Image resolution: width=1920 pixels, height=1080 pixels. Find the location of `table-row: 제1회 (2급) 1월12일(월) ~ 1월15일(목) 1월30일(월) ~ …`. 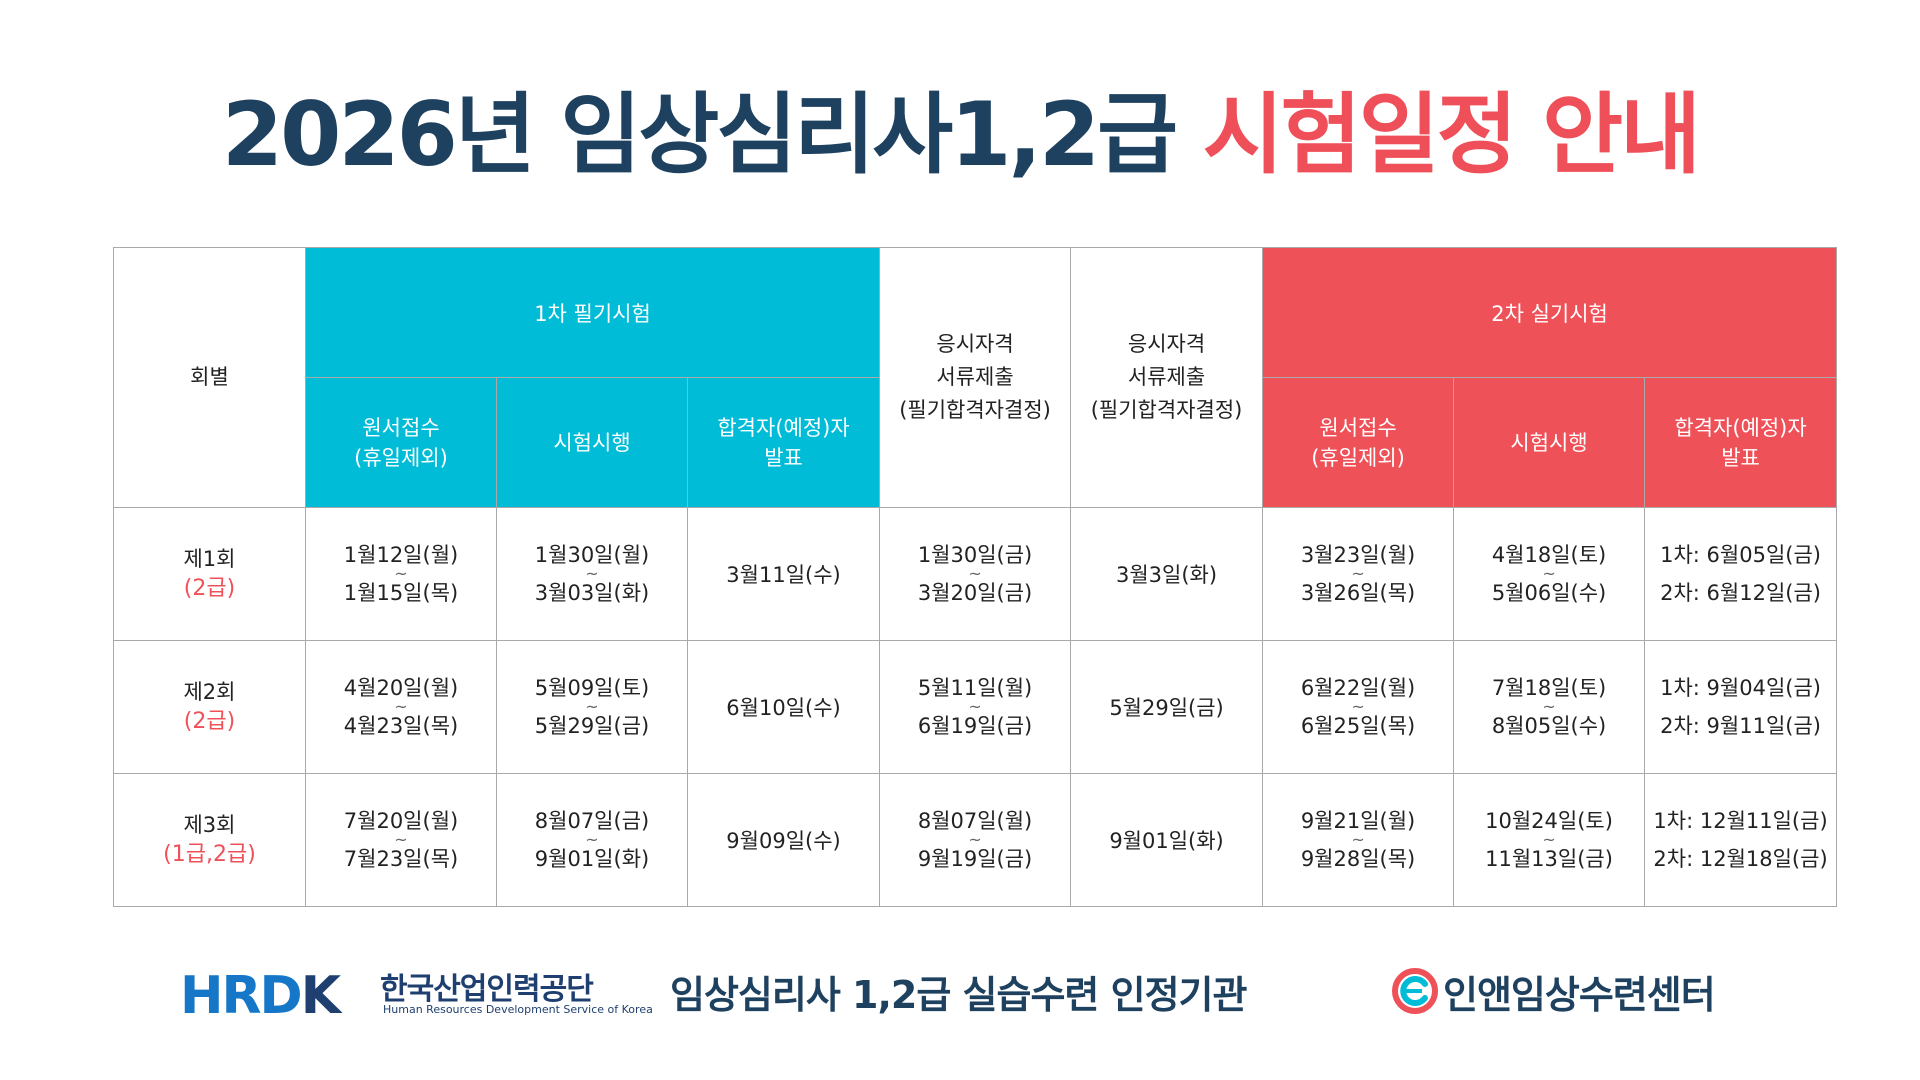

table-row: 제1회 (2급) 1월12일(월) ~ 1월15일(목) 1월30일(월) ~ … is located at coordinates (975, 574).